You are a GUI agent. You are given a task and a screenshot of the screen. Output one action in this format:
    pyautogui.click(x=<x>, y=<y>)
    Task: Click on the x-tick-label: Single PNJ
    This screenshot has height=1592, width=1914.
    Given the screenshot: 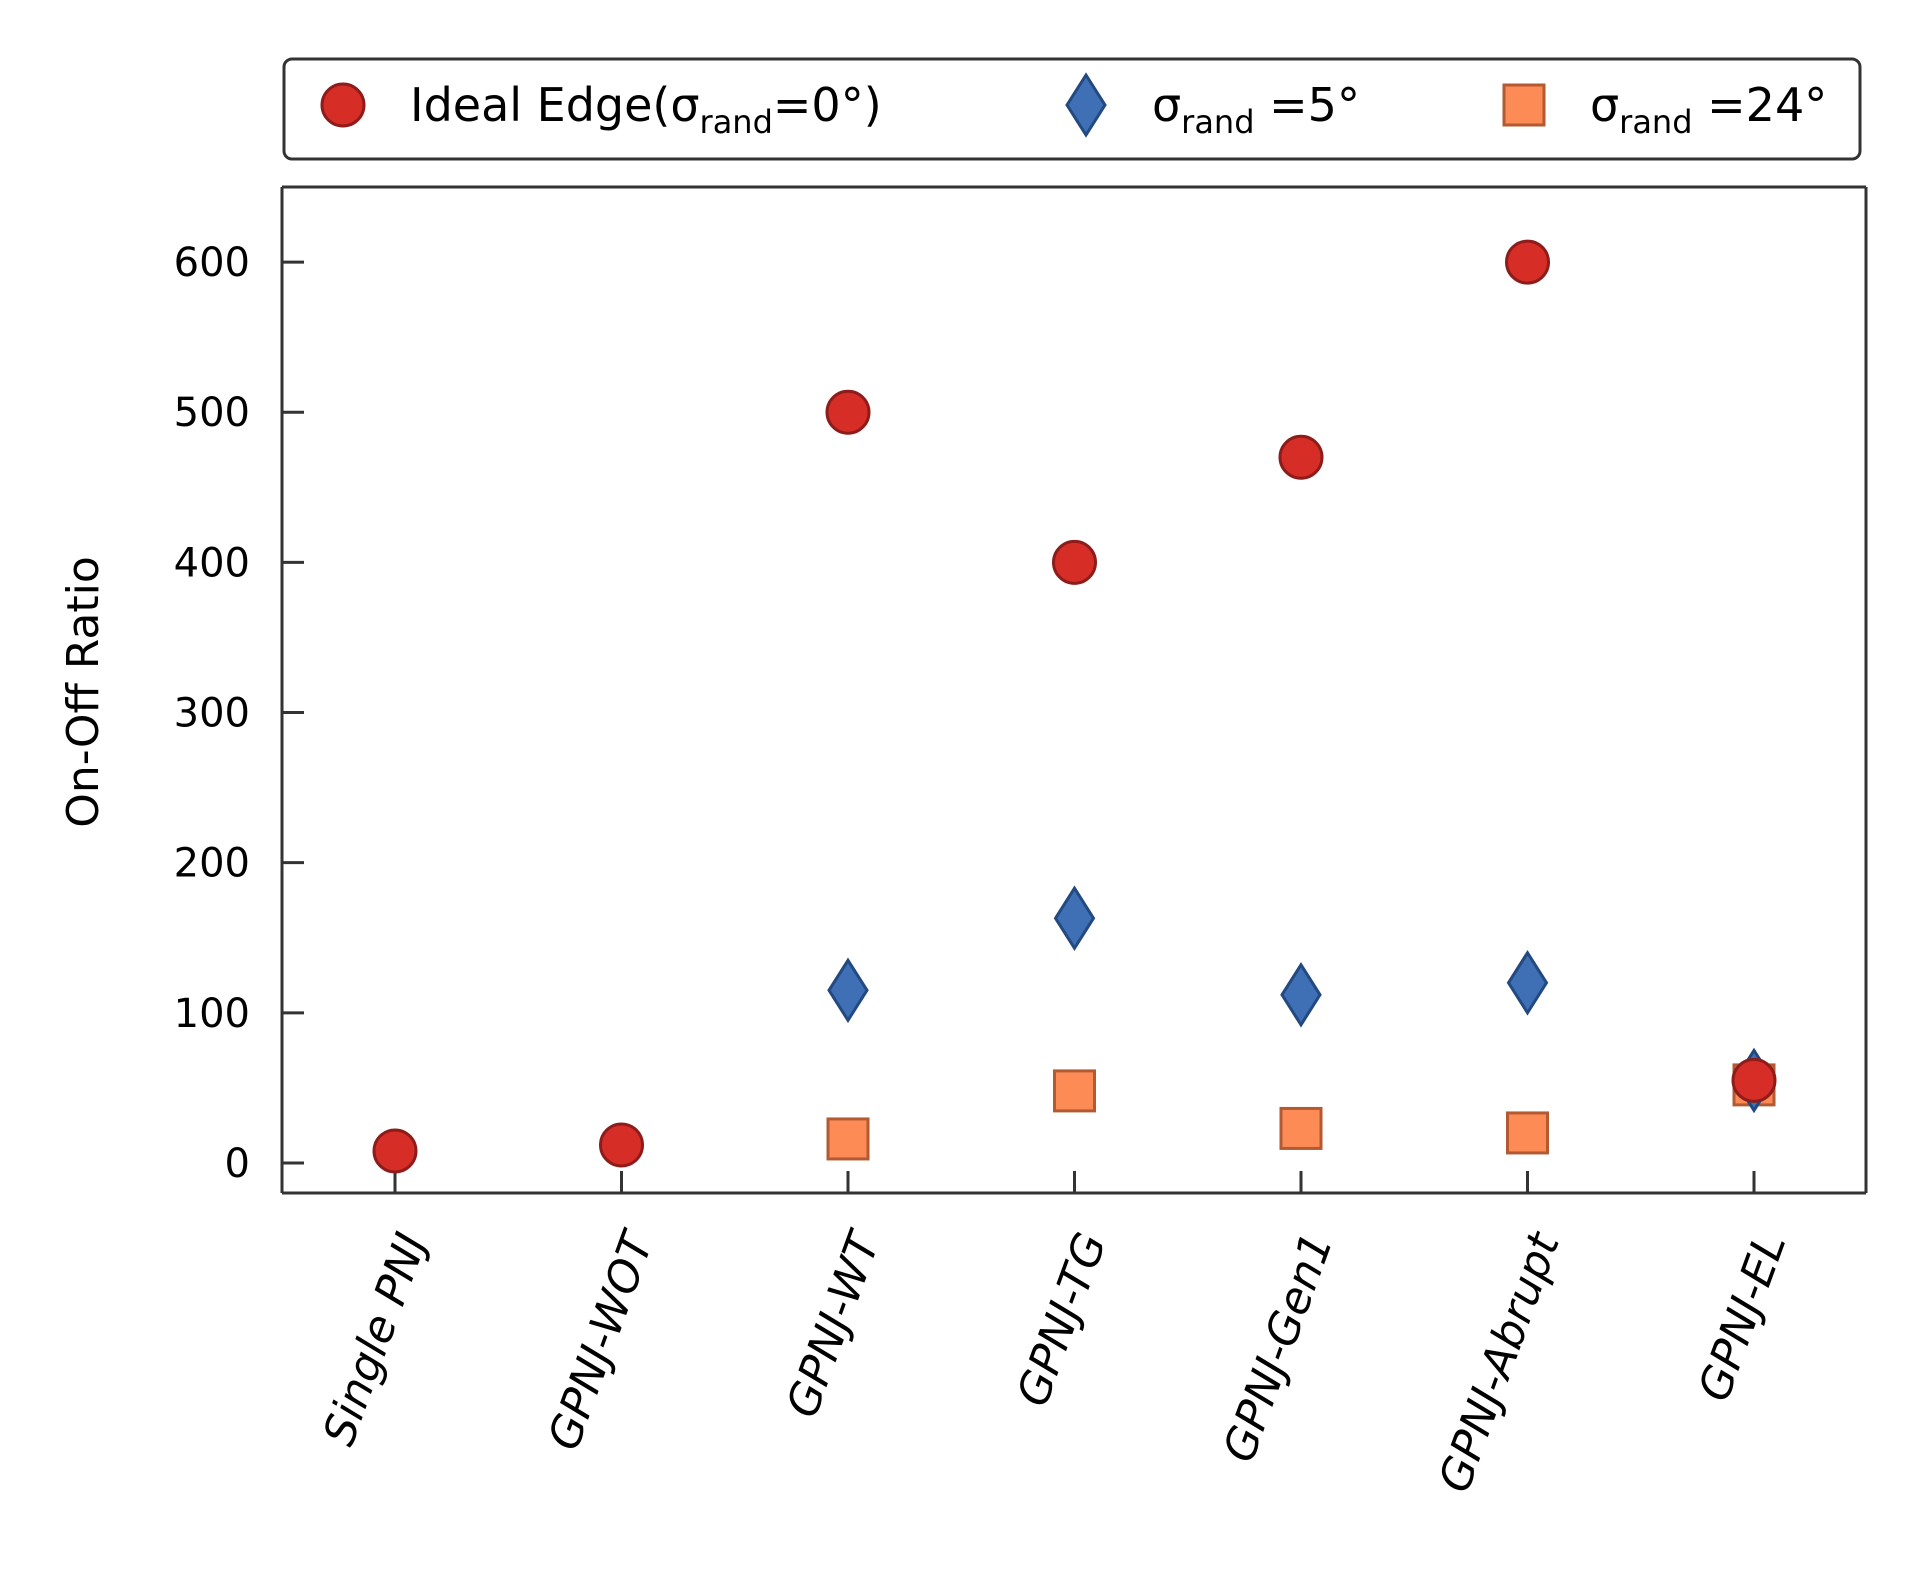 What is the action you would take?
    pyautogui.click(x=376, y=1339)
    